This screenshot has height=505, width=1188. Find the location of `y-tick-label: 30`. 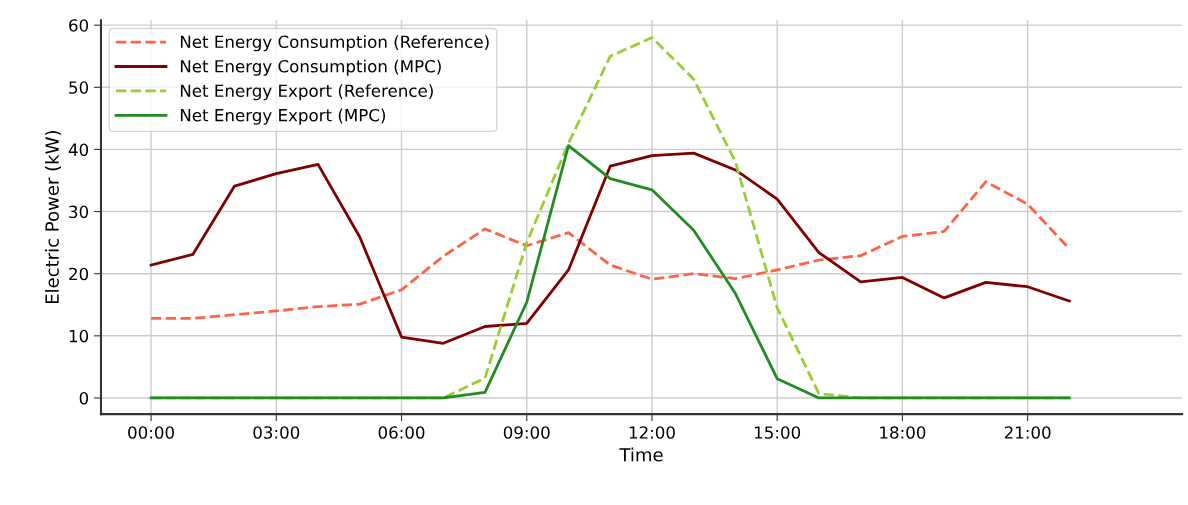

y-tick-label: 30 is located at coordinates (79, 212).